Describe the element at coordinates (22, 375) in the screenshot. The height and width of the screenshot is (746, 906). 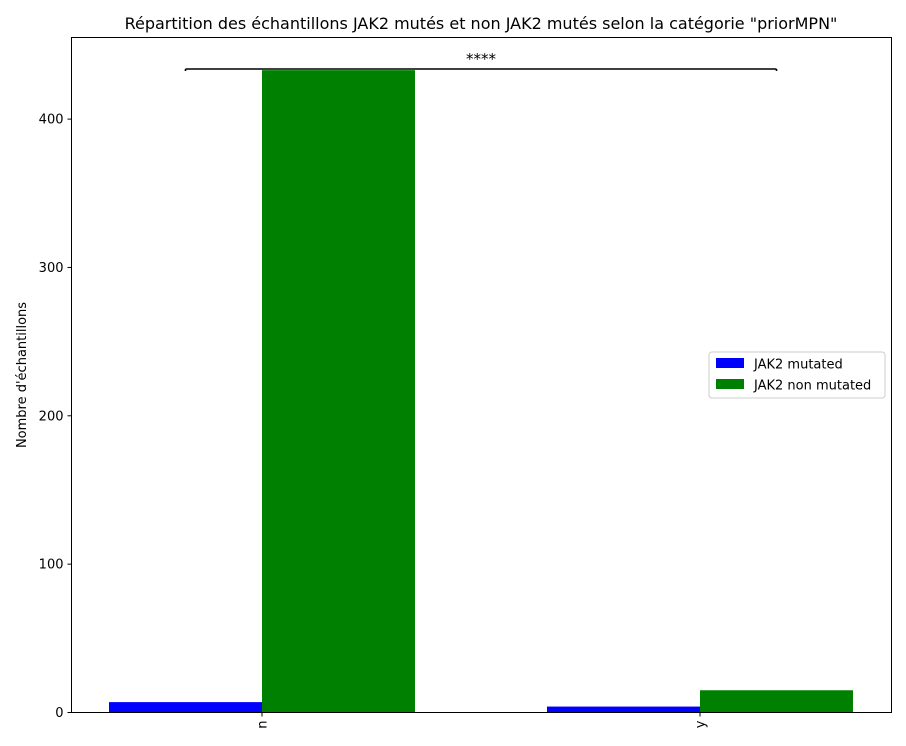
I see `y-axis-label: Nombre d'échantillons` at that location.